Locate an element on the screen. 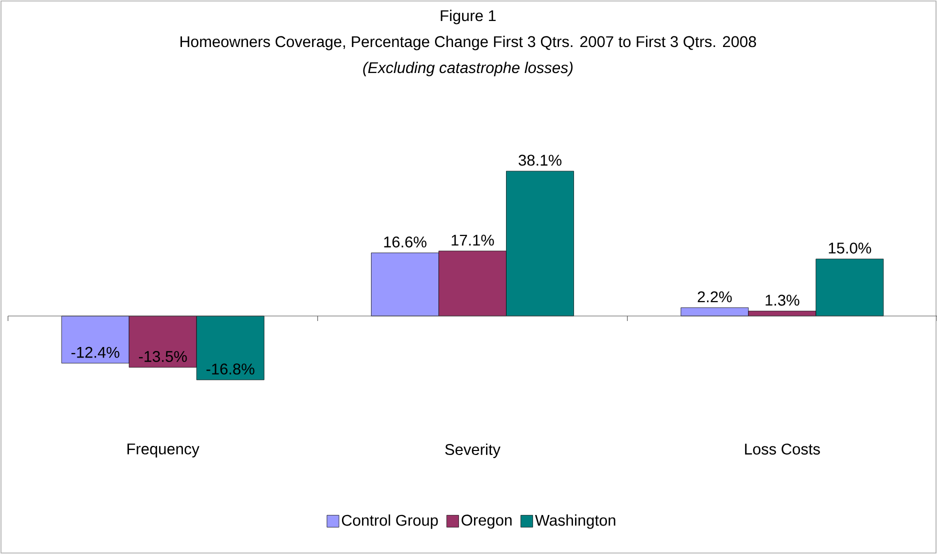 Image resolution: width=937 pixels, height=554 pixels. legend-label: Control Group is located at coordinates (390, 521).